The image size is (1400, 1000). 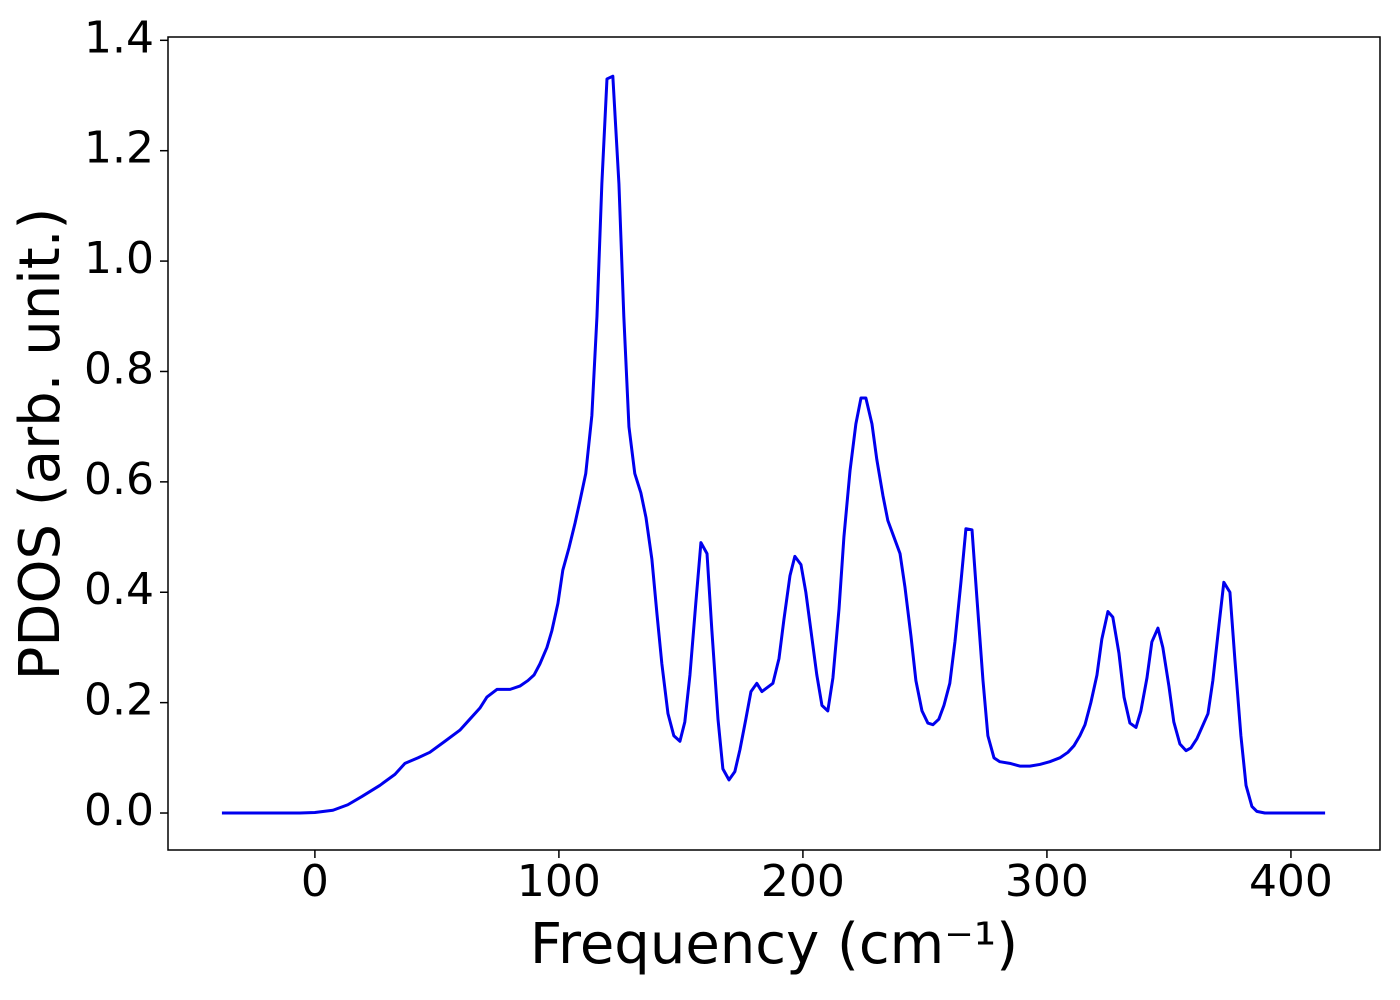 What do you see at coordinates (119, 700) in the screenshot?
I see `y-tick-label: 0.2` at bounding box center [119, 700].